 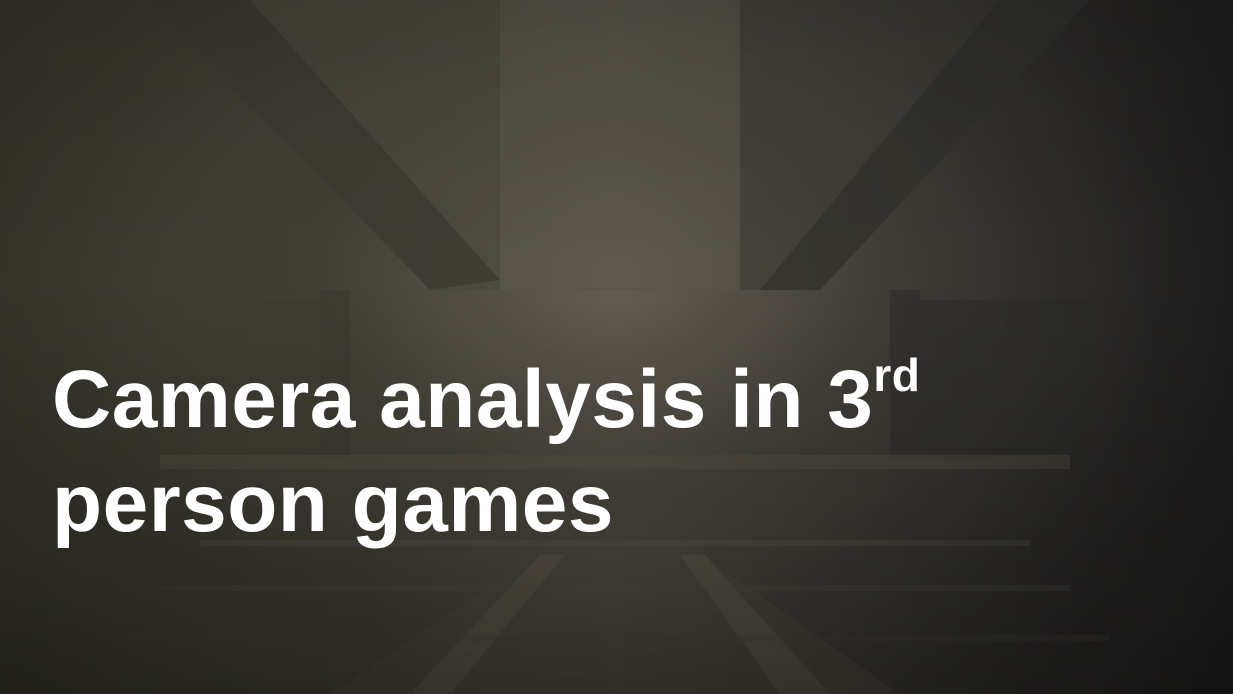 What do you see at coordinates (1005, 380) in the screenshot?
I see `right-wall-panel` at bounding box center [1005, 380].